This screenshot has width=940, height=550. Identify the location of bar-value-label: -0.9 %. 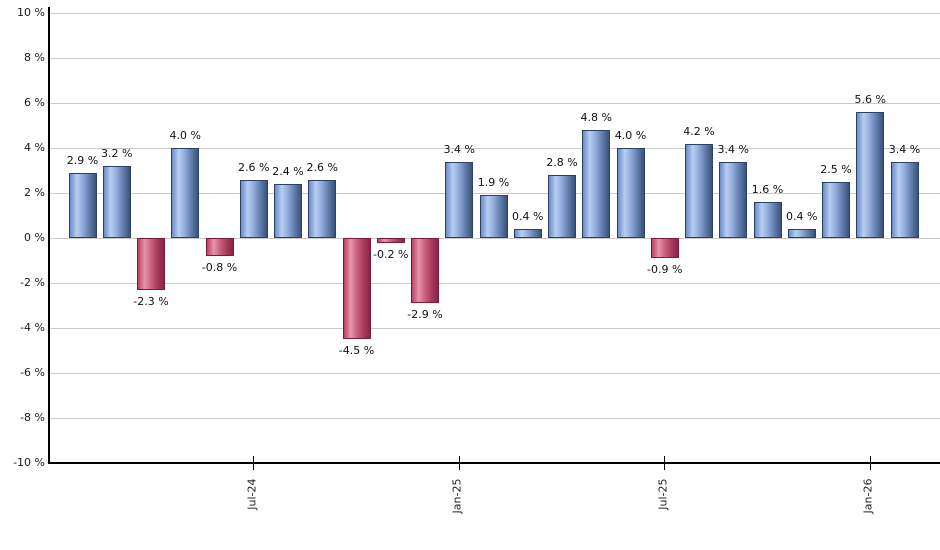
(665, 270).